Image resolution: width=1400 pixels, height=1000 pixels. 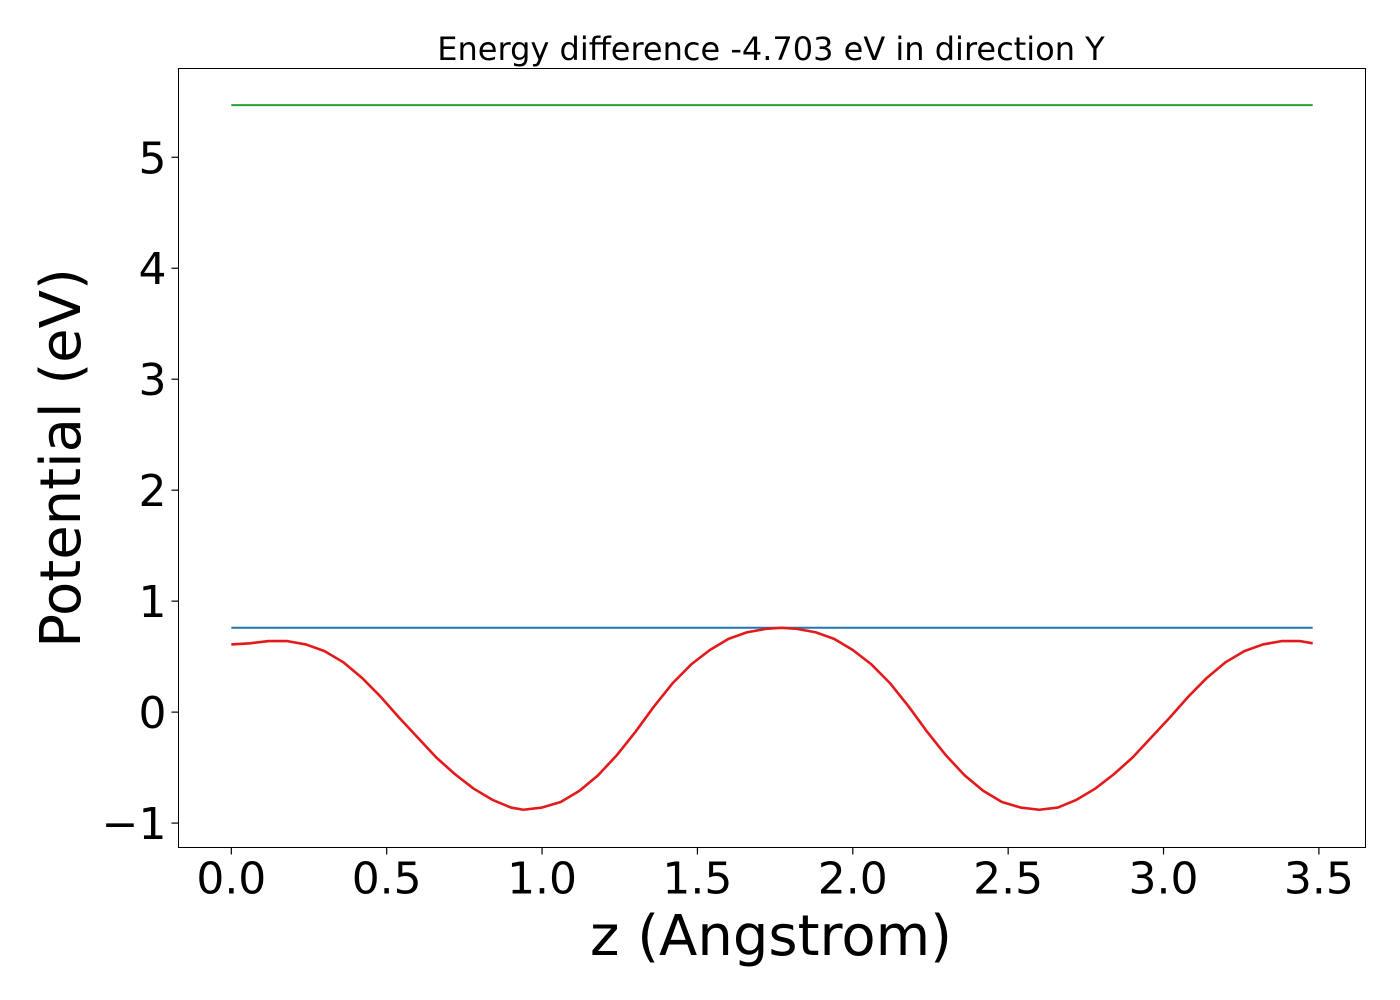 I want to click on x-tick-label: 3.0, so click(x=1164, y=879).